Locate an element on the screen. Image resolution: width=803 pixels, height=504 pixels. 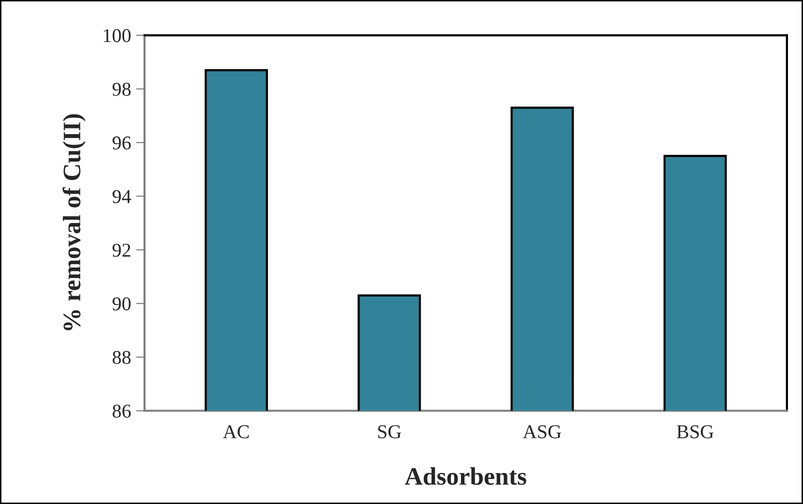
x-tick-label: AC is located at coordinates (235, 431).